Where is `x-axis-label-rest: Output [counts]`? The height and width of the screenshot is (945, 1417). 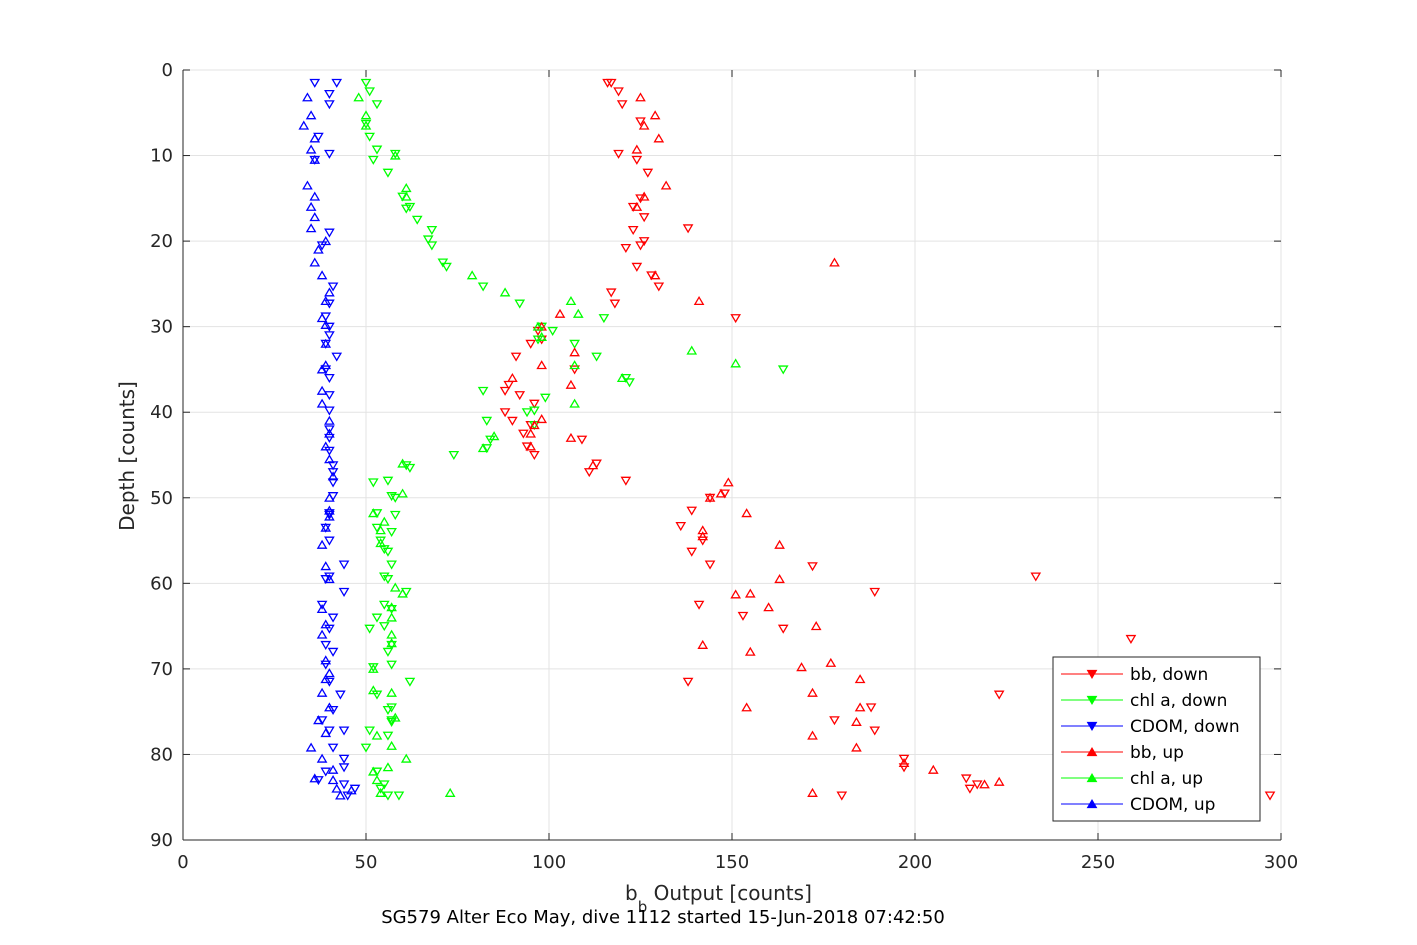
x-axis-label-rest: Output [counts] is located at coordinates (729, 893).